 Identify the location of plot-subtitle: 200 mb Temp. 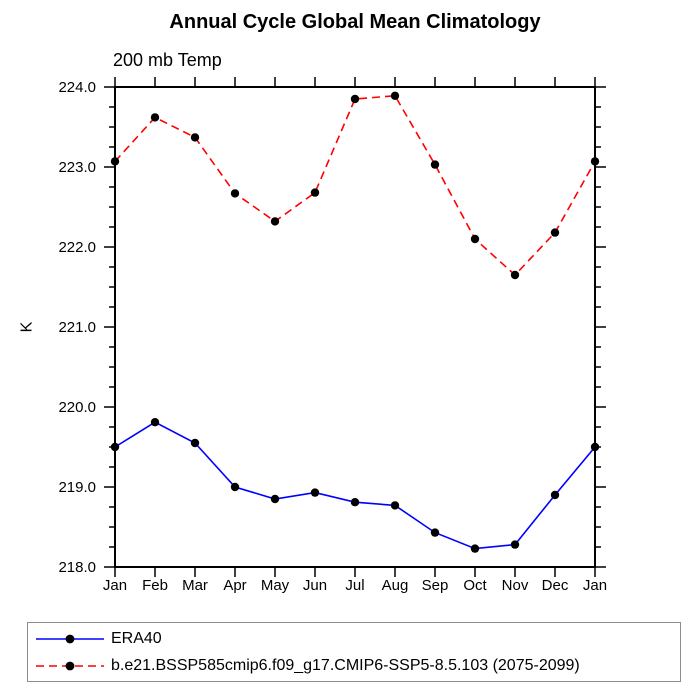
(167, 60).